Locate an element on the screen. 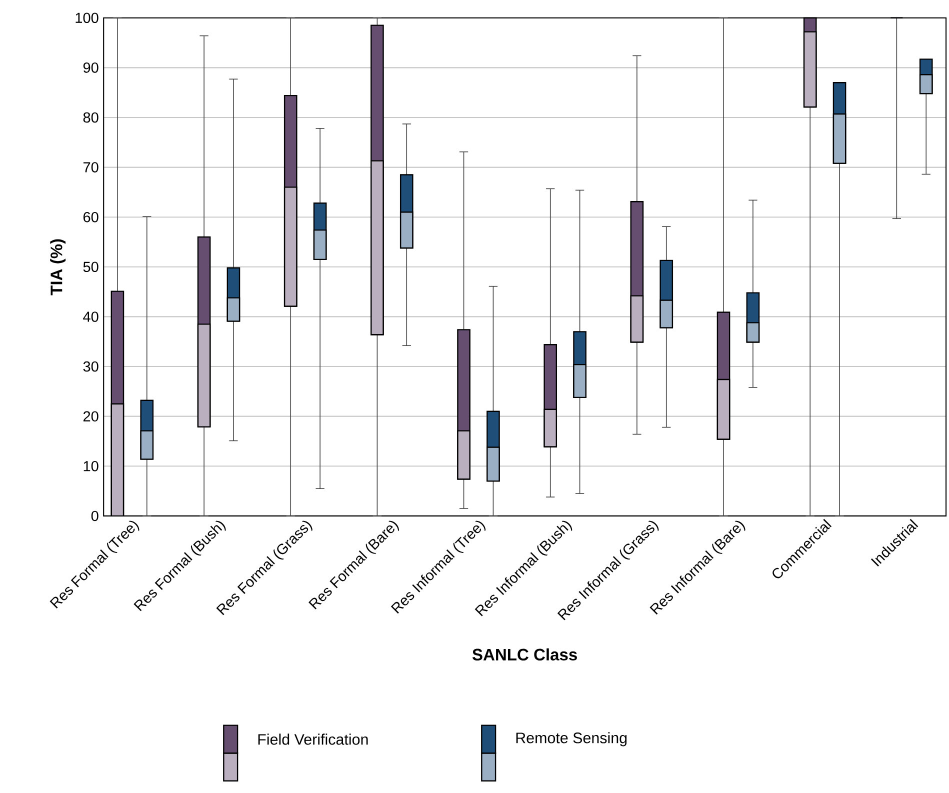 This screenshot has width=949, height=793. legend-label: Field Verification is located at coordinates (313, 739).